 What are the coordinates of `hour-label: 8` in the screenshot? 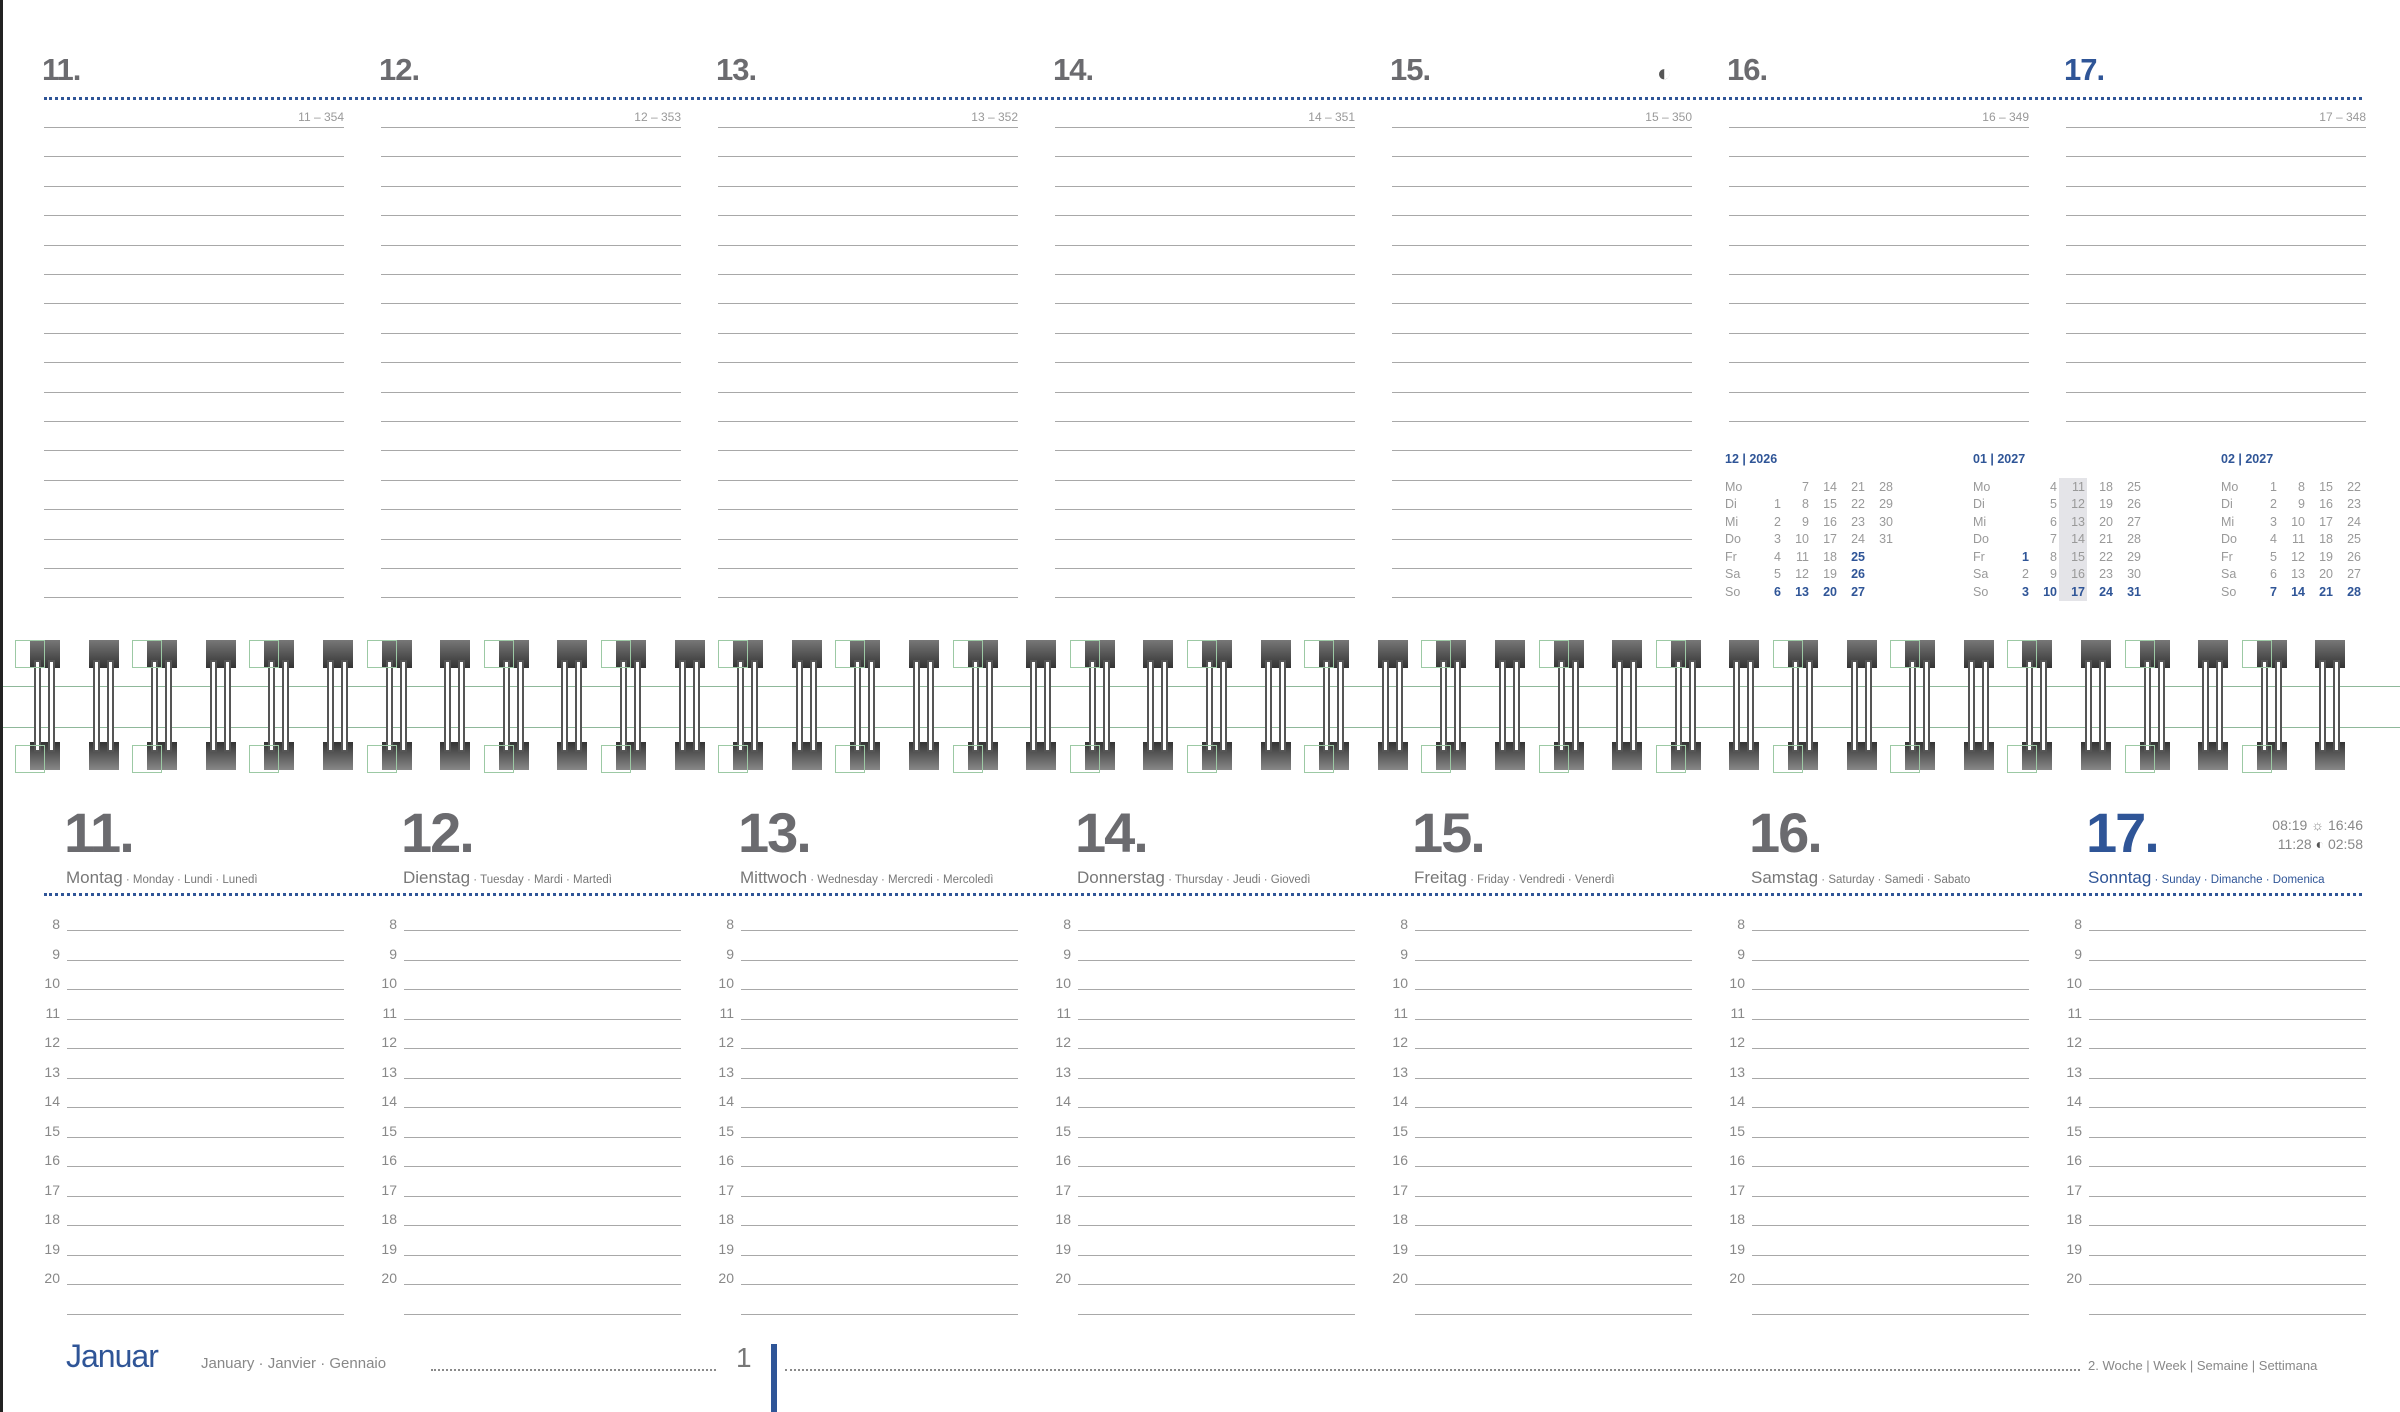 It's located at (2078, 924).